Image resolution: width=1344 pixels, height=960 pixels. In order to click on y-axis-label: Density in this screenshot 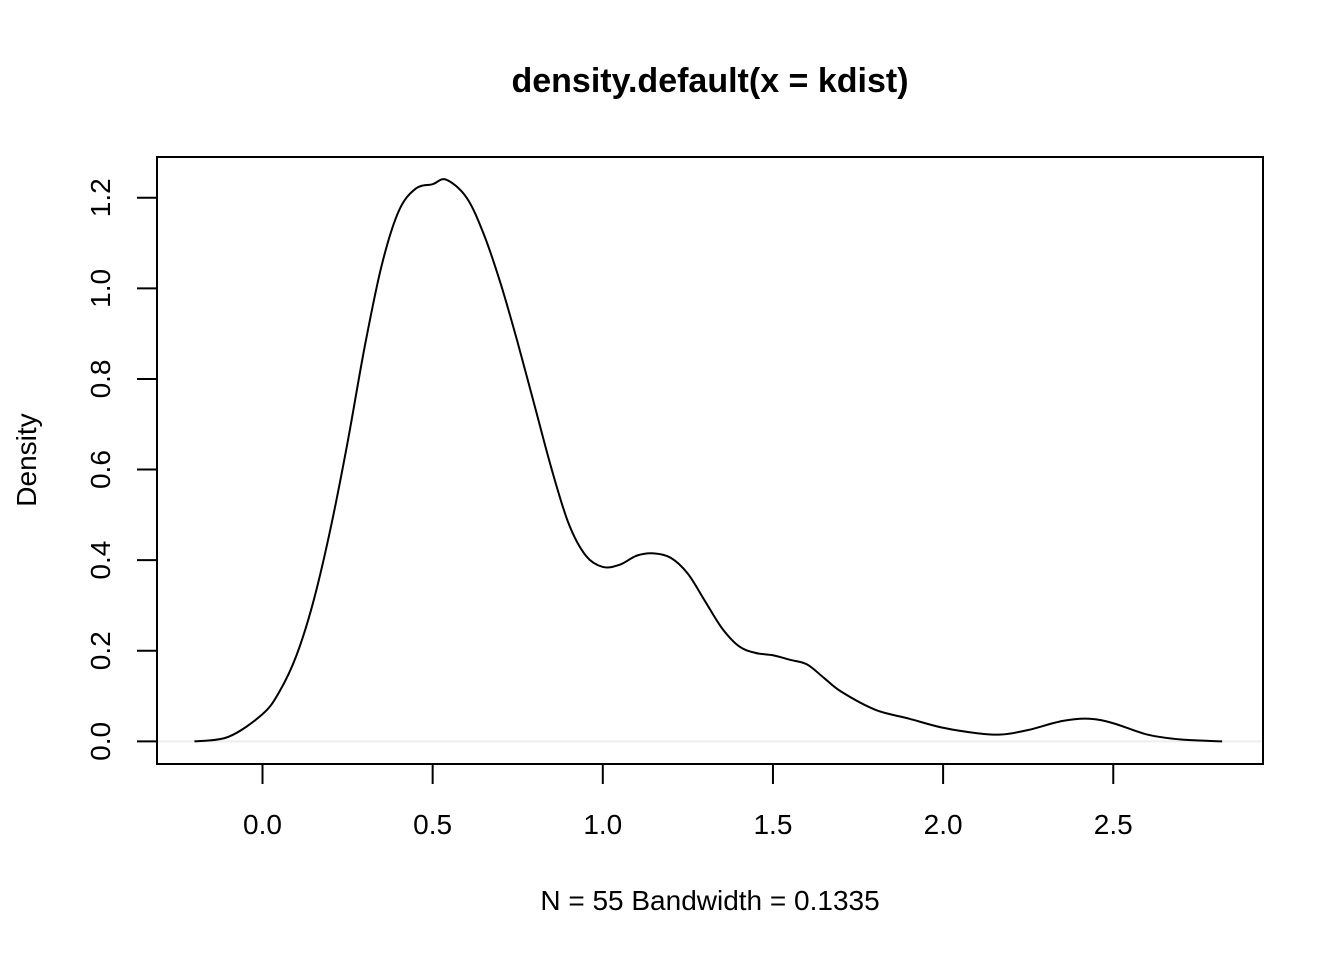, I will do `click(26, 459)`.